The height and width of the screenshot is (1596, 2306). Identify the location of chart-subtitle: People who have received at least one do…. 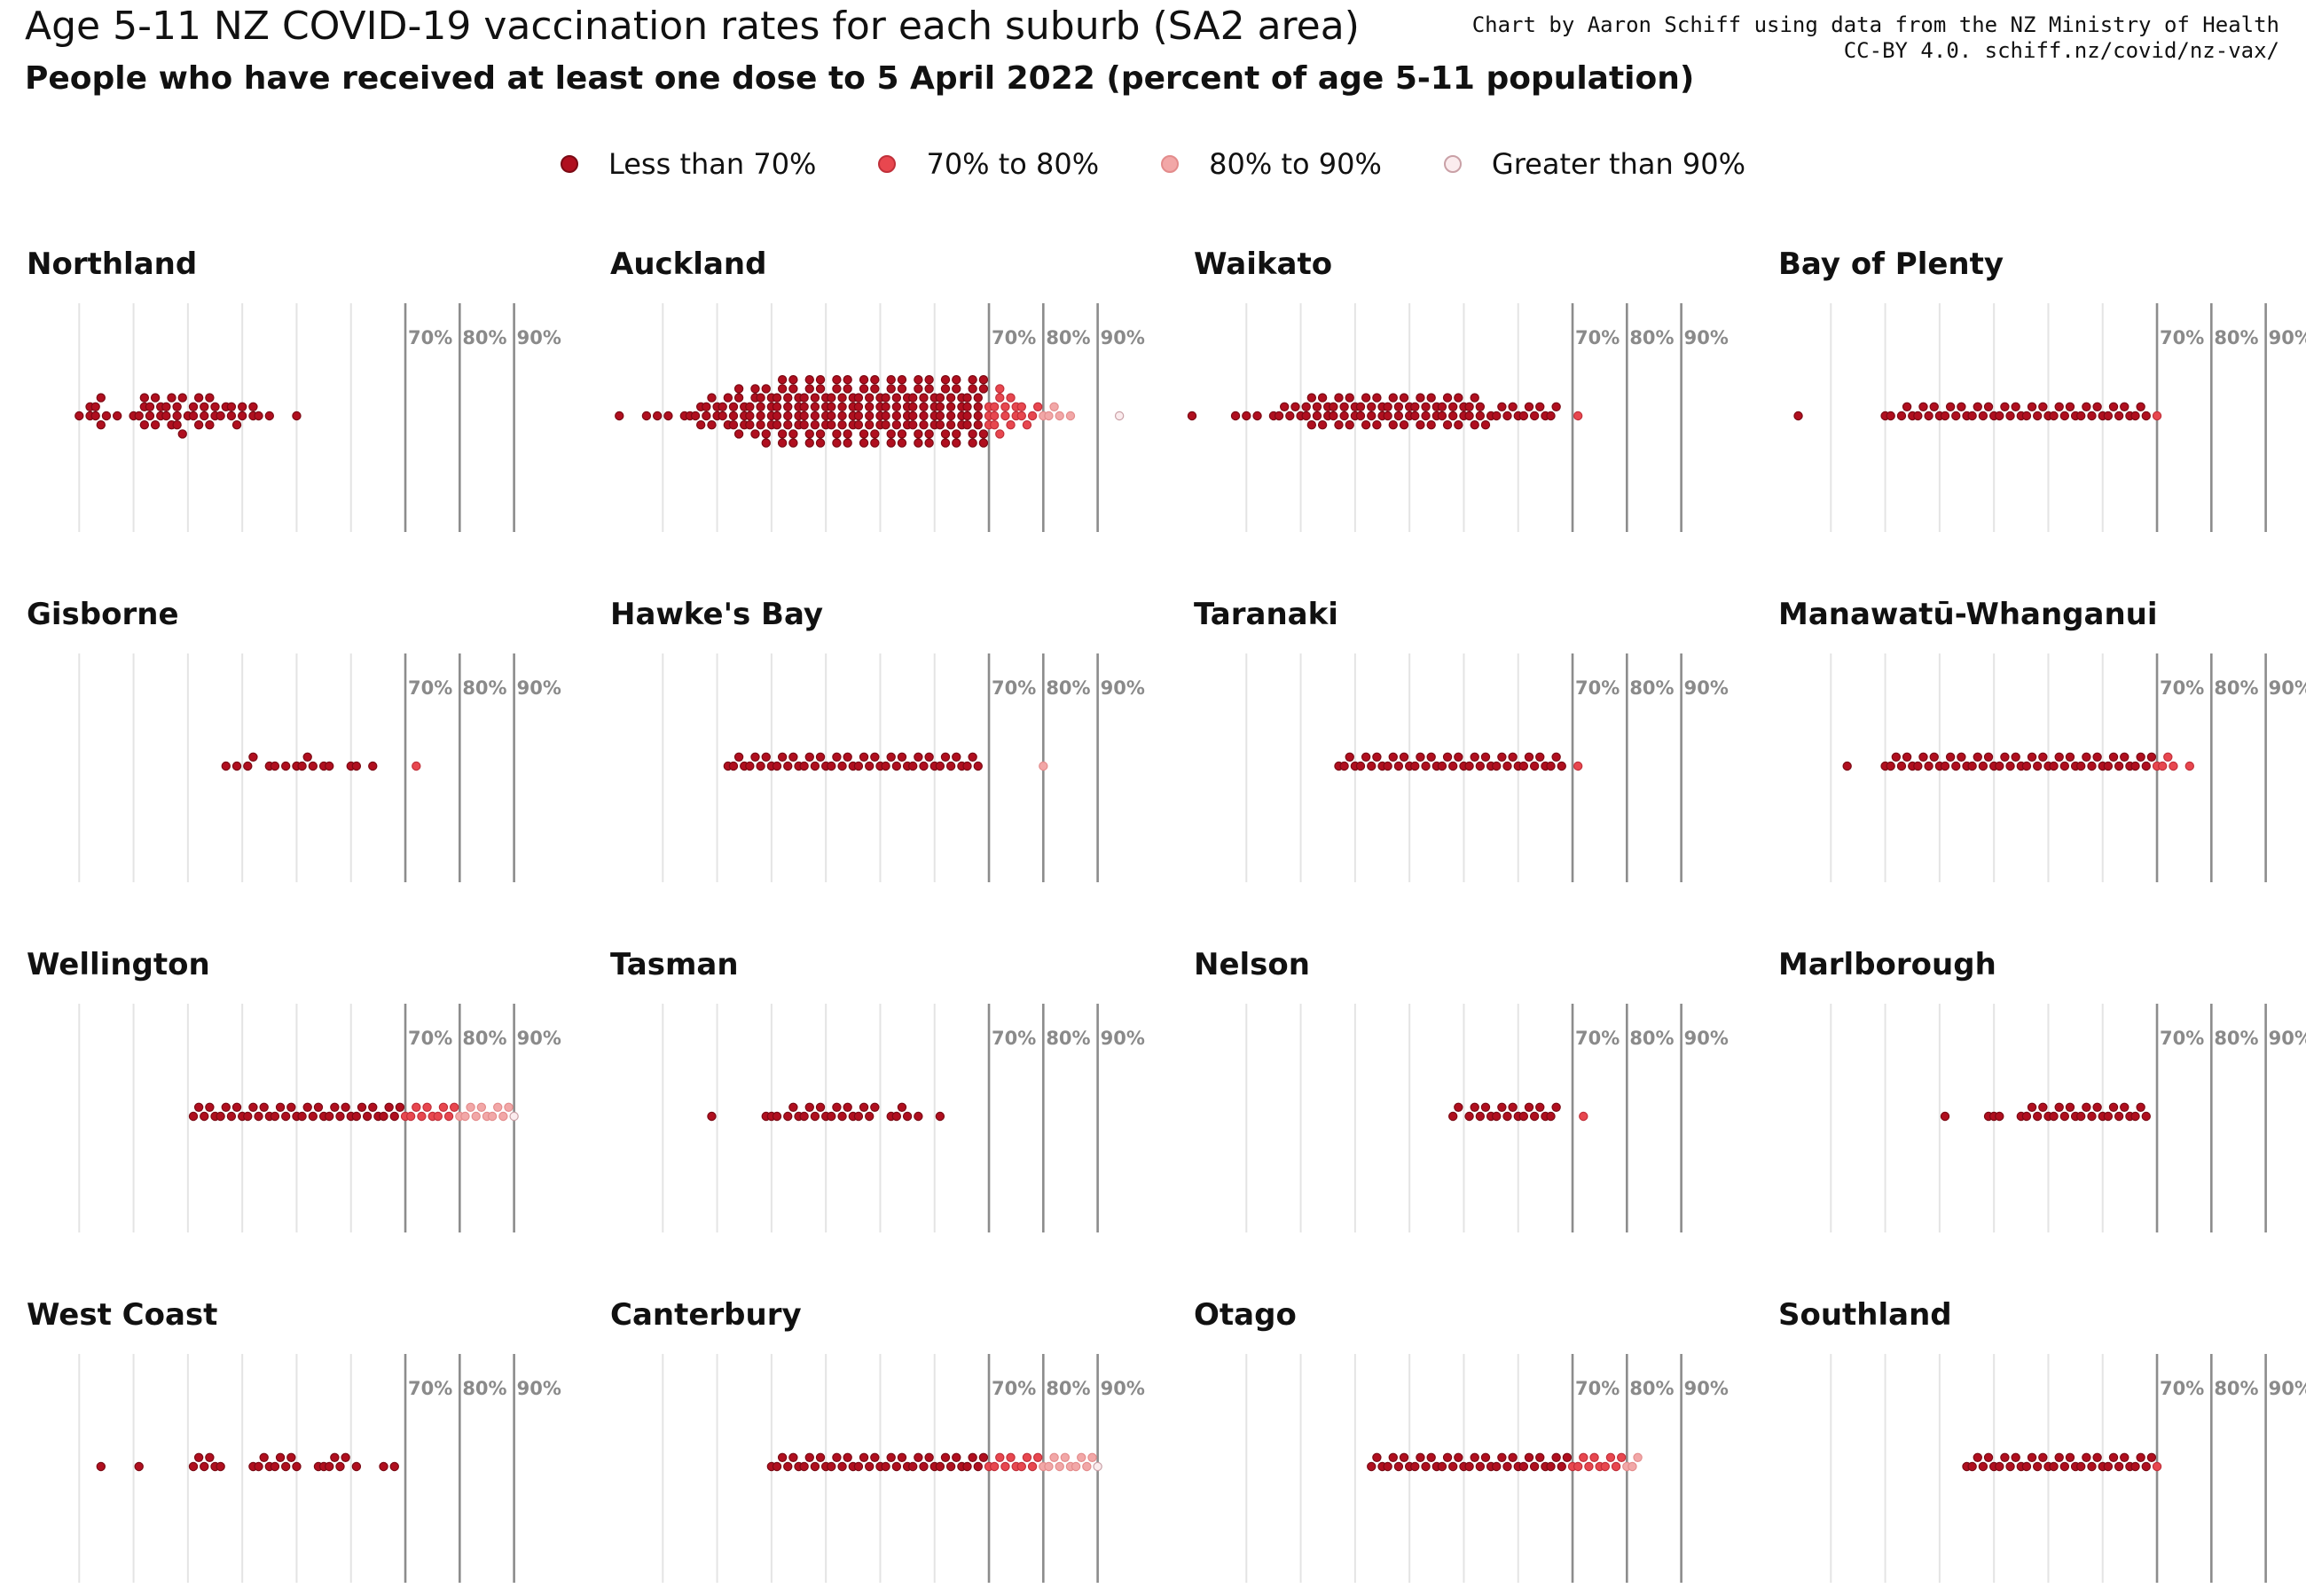
(860, 79).